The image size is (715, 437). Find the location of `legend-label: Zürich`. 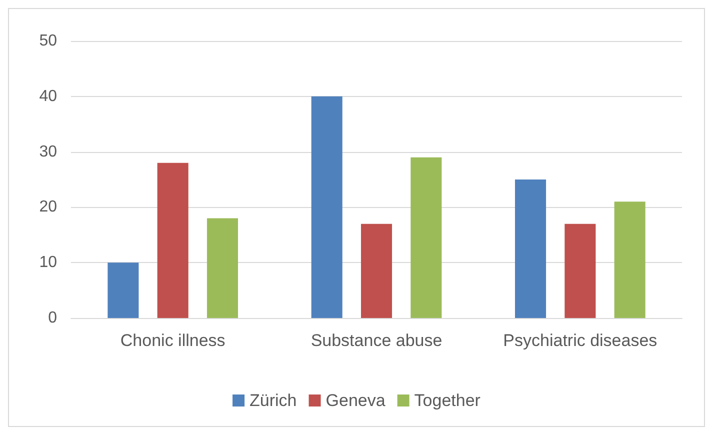

legend-label: Zürich is located at coordinates (273, 400).